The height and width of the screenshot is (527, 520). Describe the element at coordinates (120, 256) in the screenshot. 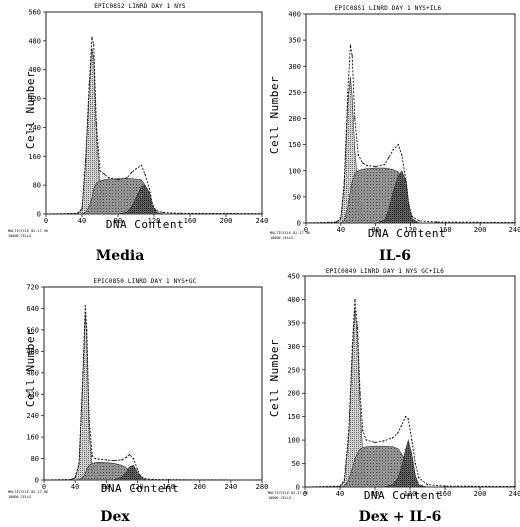

I see `panel-caption: Media` at that location.